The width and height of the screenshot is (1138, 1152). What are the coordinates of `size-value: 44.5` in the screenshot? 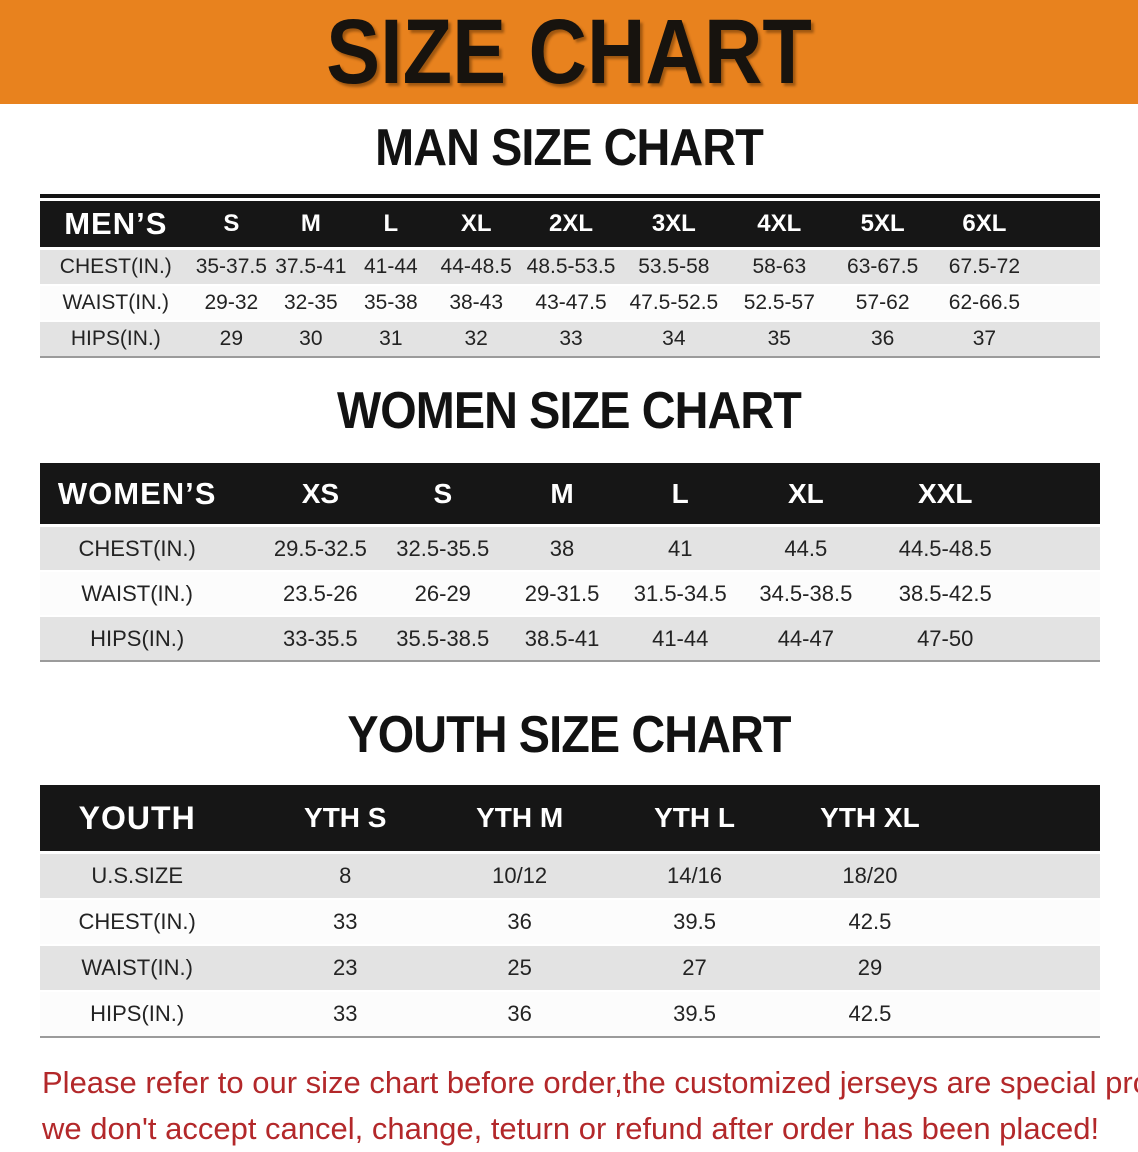 It's located at (806, 548).